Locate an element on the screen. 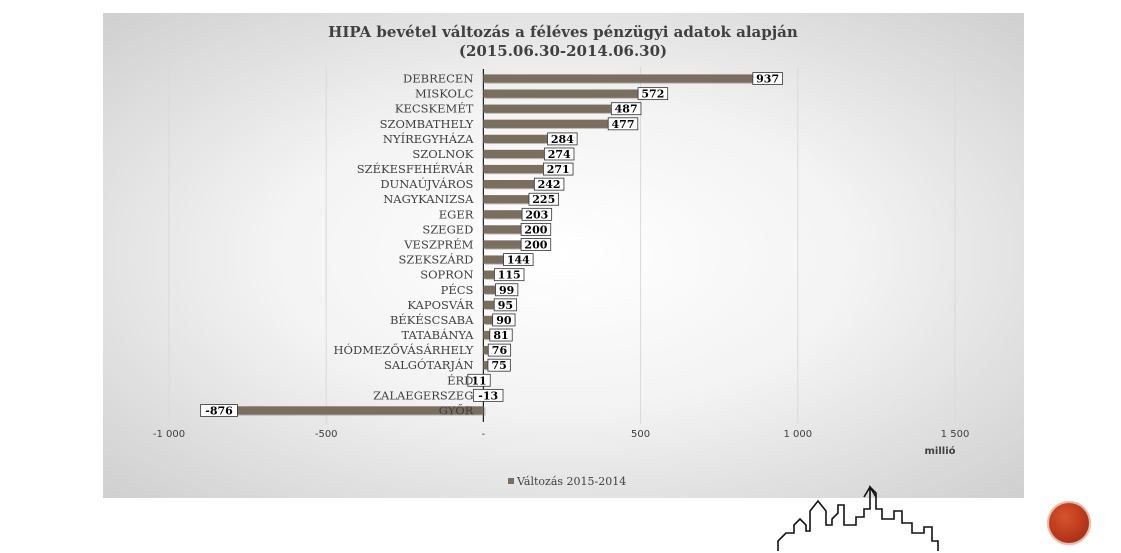  svg-text: 81 is located at coordinates (500, 335).